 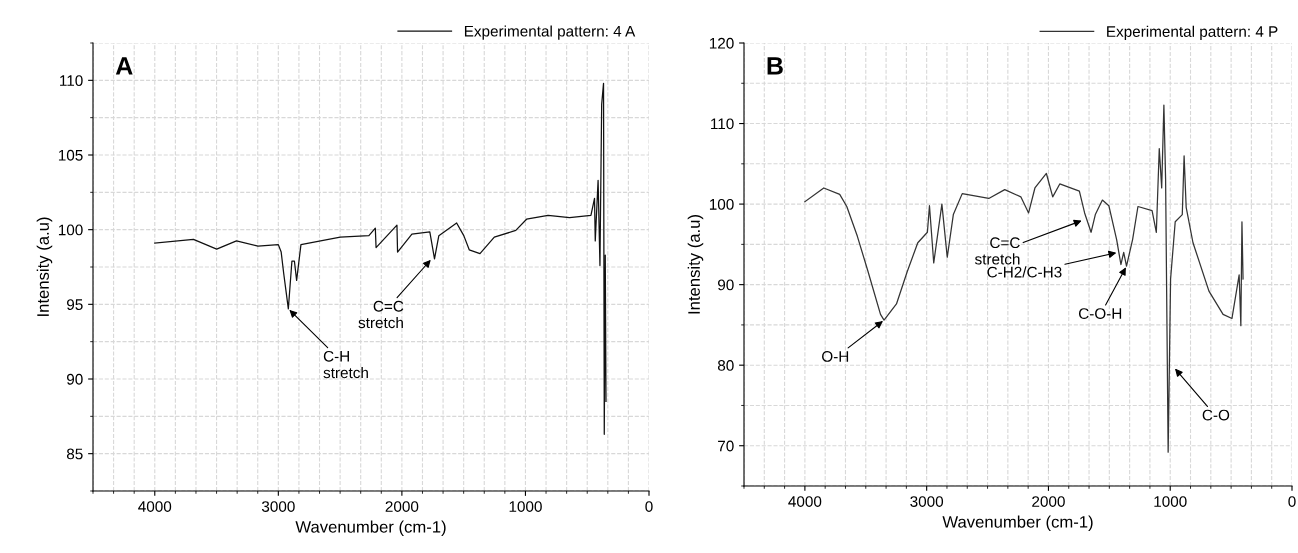 I want to click on annotation: C-H stretch, so click(x=345, y=364).